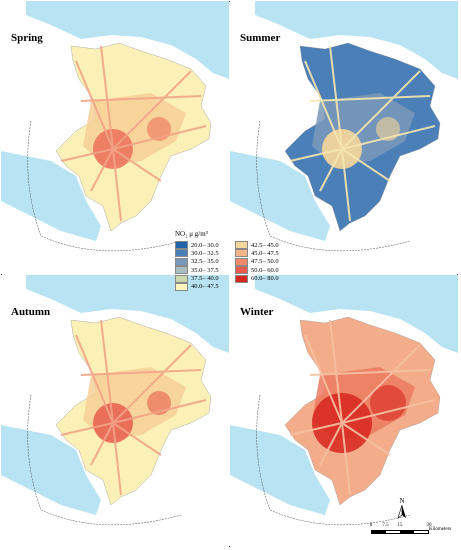 This screenshot has height=550, width=461. I want to click on legend-label: 40.0– 47.5, so click(205, 287).